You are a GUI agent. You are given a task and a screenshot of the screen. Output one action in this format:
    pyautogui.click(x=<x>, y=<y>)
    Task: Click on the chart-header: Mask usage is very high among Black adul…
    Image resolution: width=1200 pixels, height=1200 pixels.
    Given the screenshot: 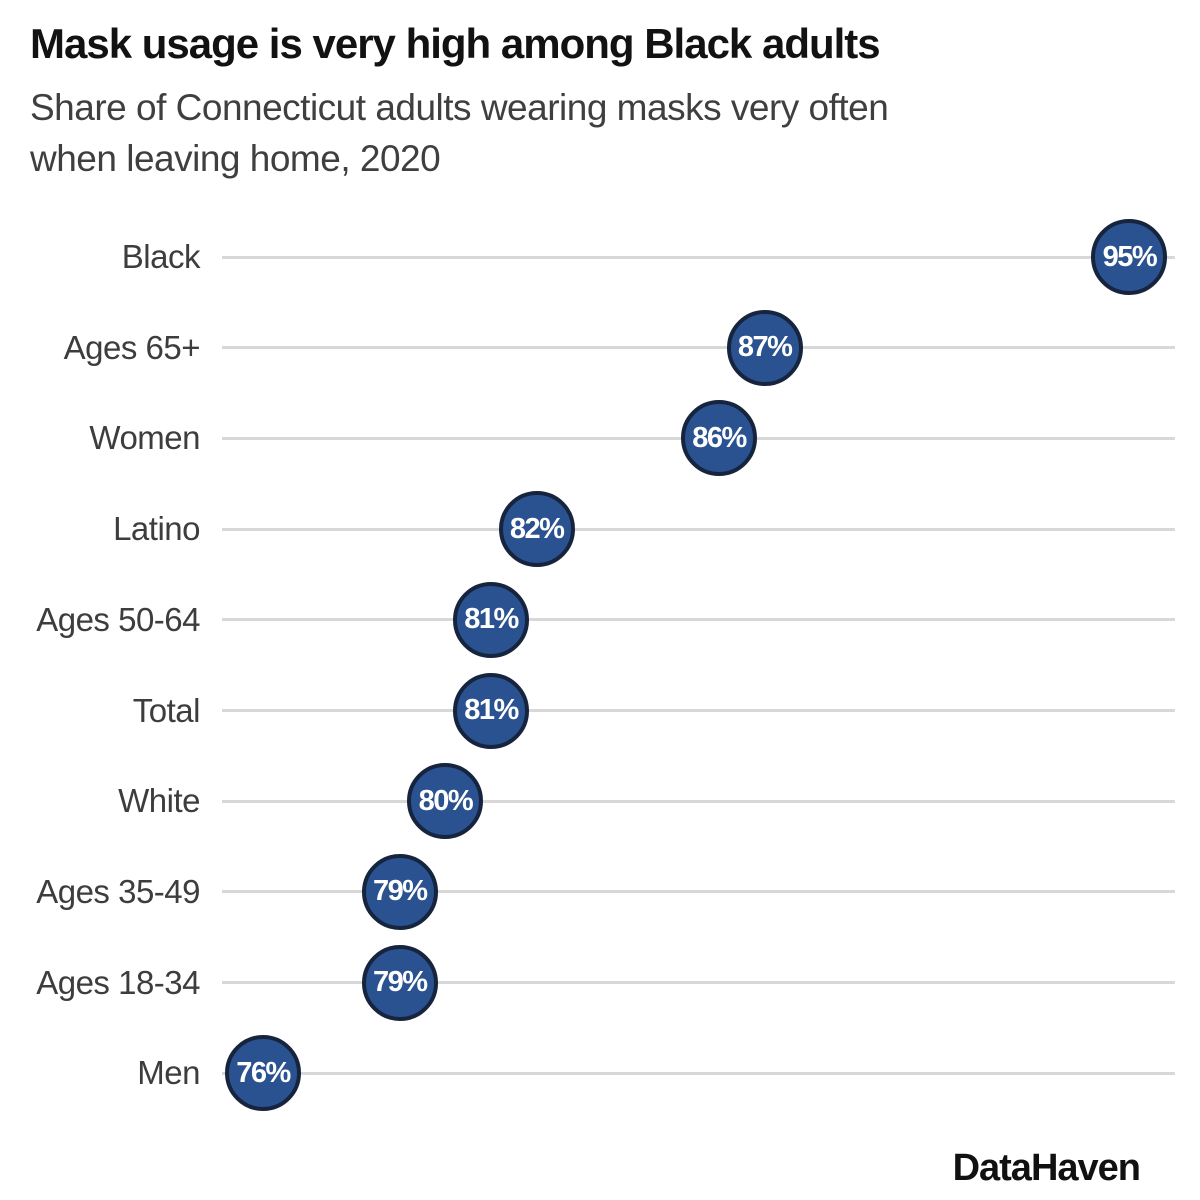 What is the action you would take?
    pyautogui.click(x=600, y=102)
    